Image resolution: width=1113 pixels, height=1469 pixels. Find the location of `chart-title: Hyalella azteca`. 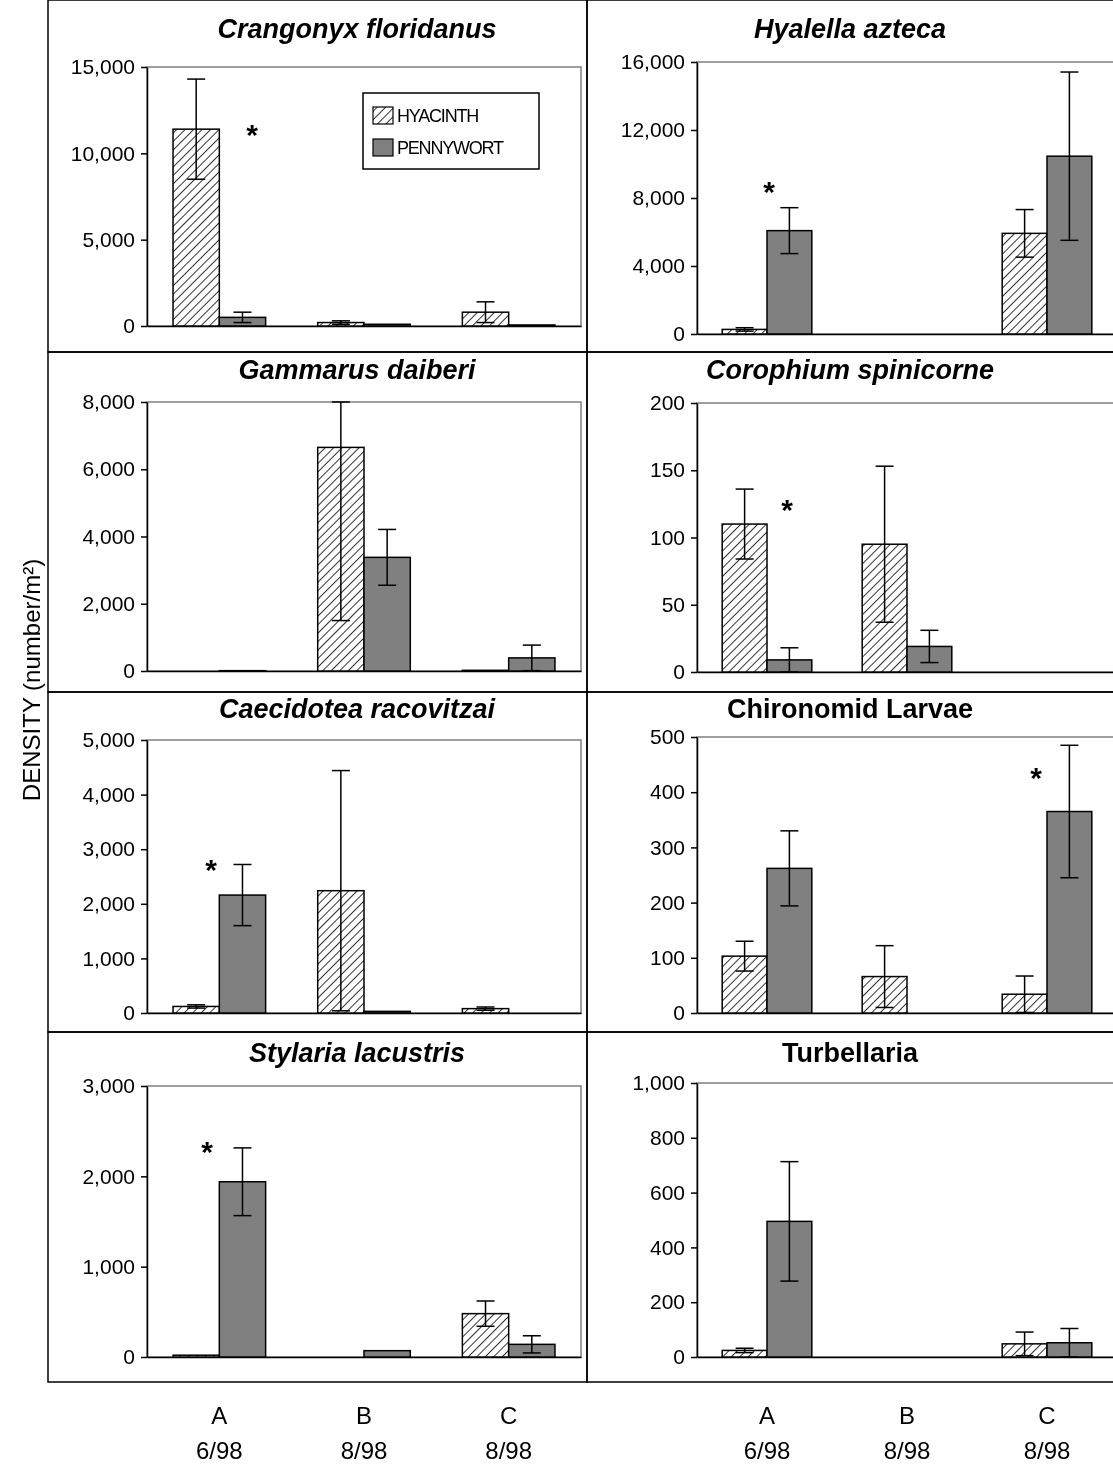

chart-title: Hyalella azteca is located at coordinates (850, 29).